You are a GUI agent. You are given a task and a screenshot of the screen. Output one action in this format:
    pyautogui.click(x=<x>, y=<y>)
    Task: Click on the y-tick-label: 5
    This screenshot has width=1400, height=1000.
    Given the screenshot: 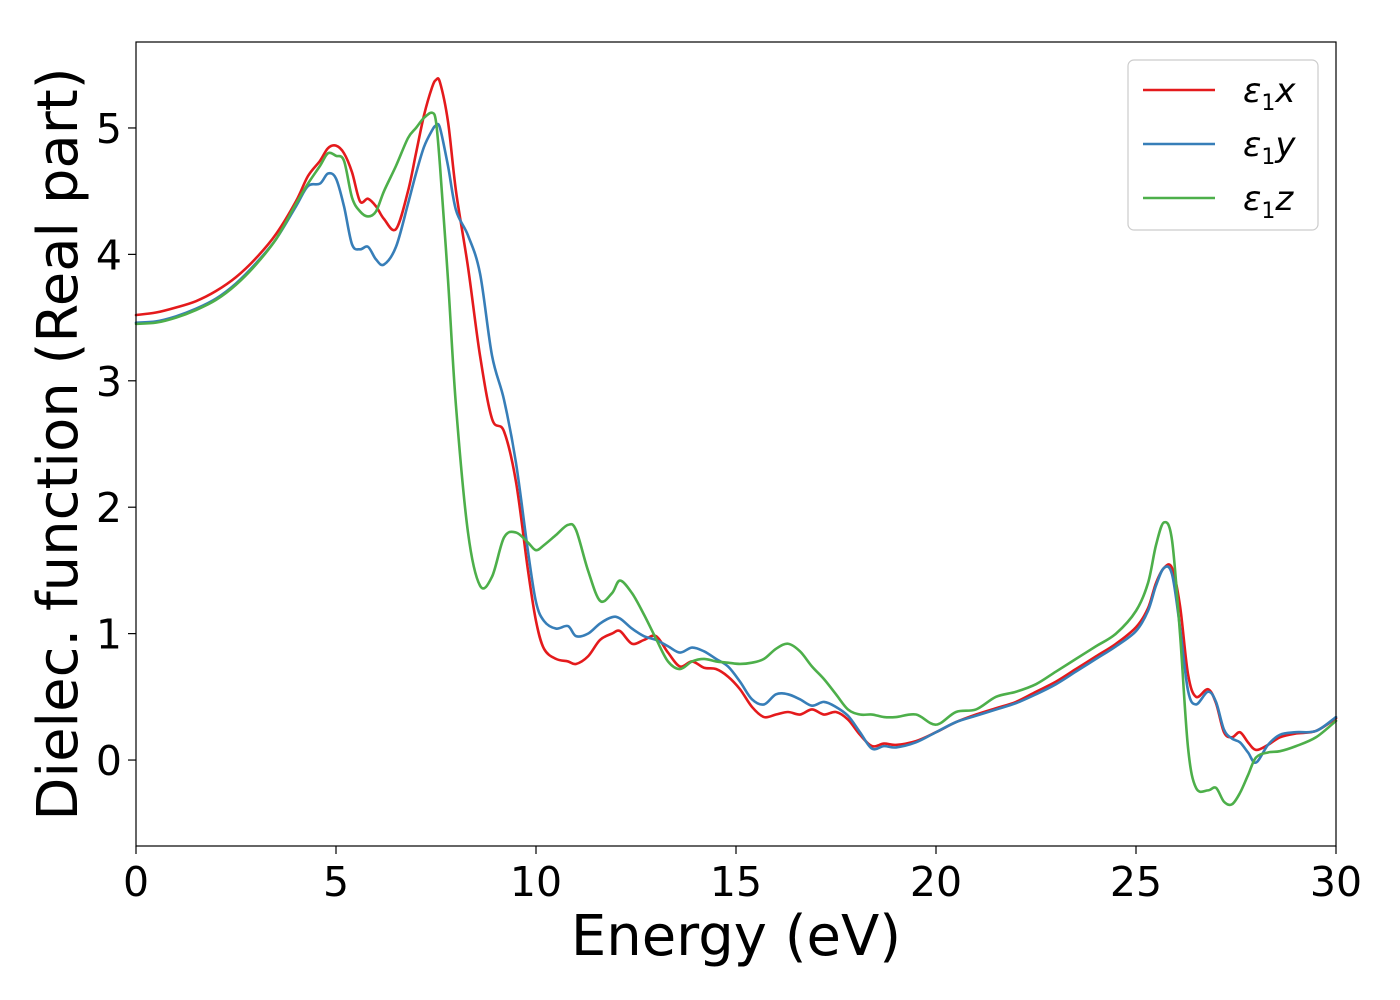 What is the action you would take?
    pyautogui.click(x=109, y=129)
    